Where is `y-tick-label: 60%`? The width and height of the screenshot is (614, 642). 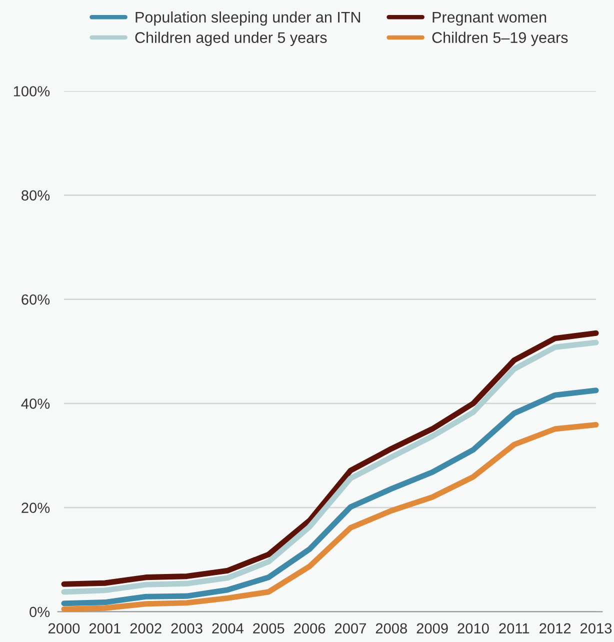
y-tick-label: 60% is located at coordinates (36, 299).